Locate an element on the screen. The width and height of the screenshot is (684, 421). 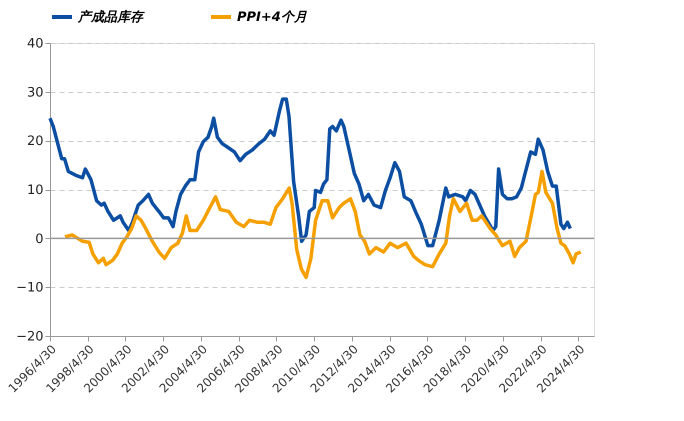
y-tick-label: 40 is located at coordinates (35, 44).